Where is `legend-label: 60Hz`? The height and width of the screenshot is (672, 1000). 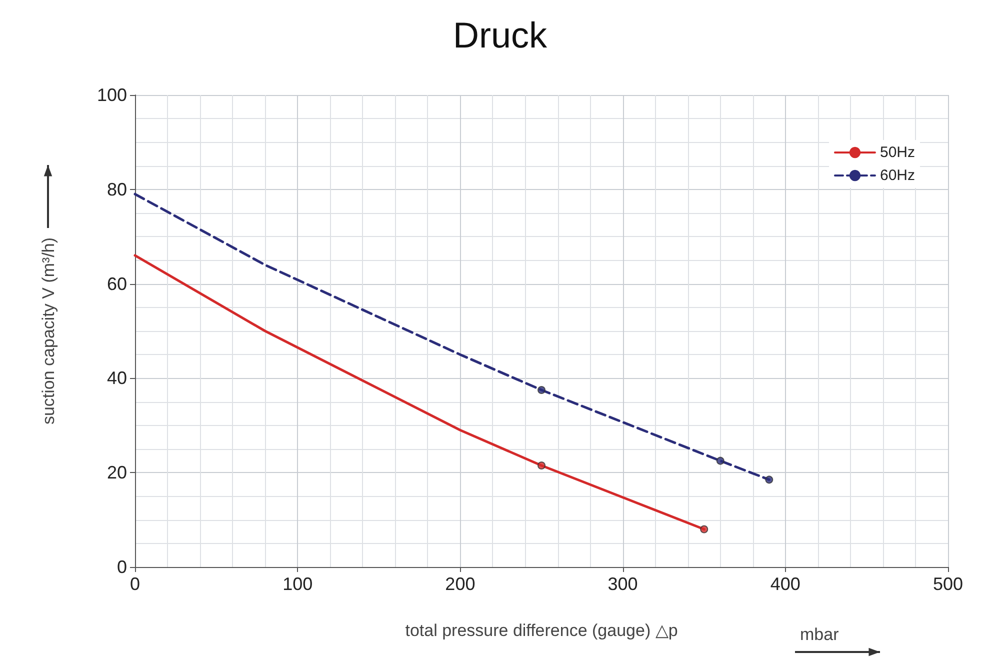 legend-label: 60Hz is located at coordinates (898, 175).